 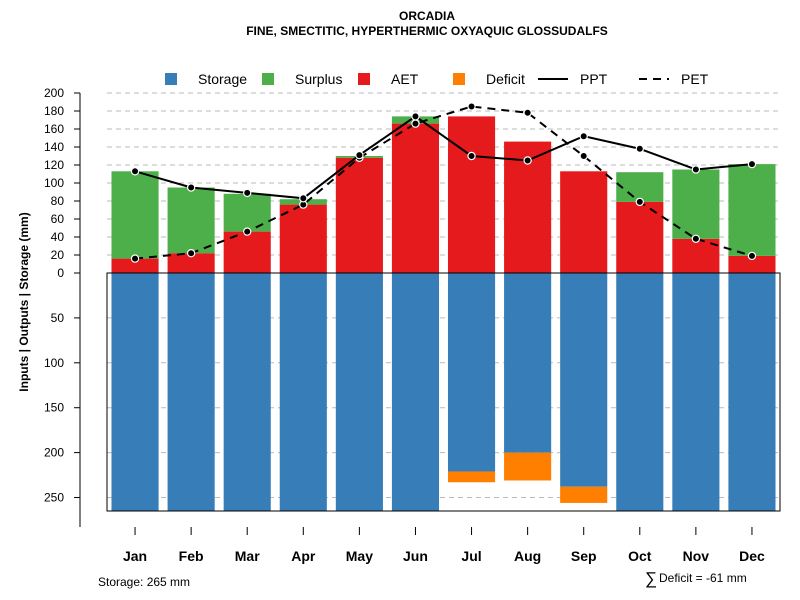 I want to click on y-tick-label: 160, so click(x=54, y=129).